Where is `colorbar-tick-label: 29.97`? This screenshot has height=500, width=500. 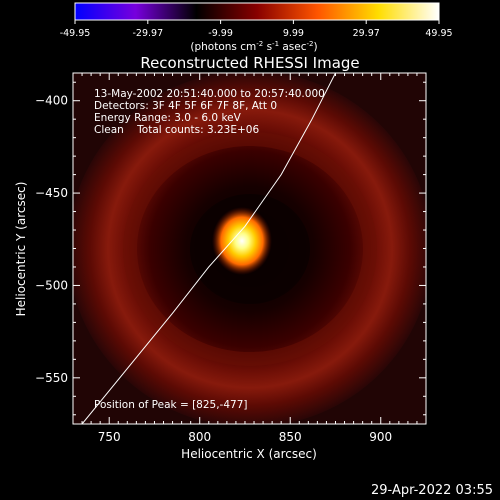
colorbar-tick-label: 29.97 is located at coordinates (366, 33).